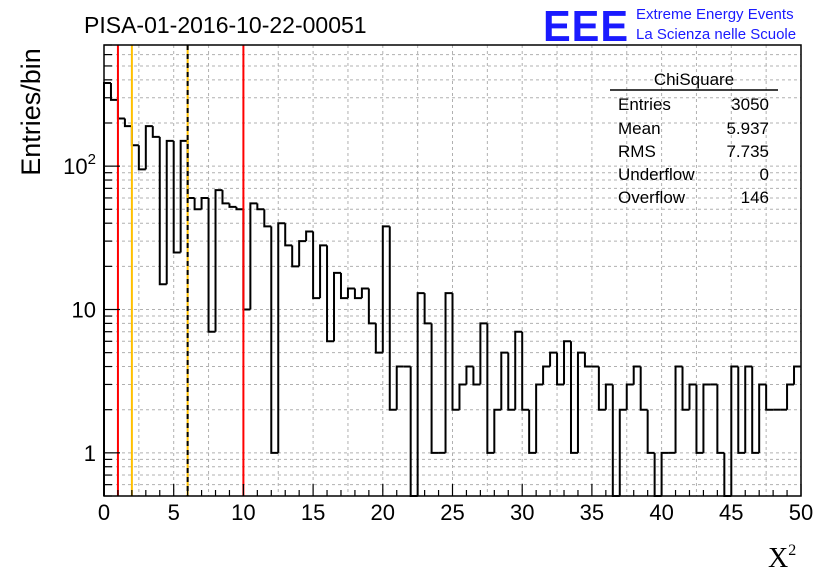  Describe the element at coordinates (731, 512) in the screenshot. I see `x-tick-label: 45` at that location.